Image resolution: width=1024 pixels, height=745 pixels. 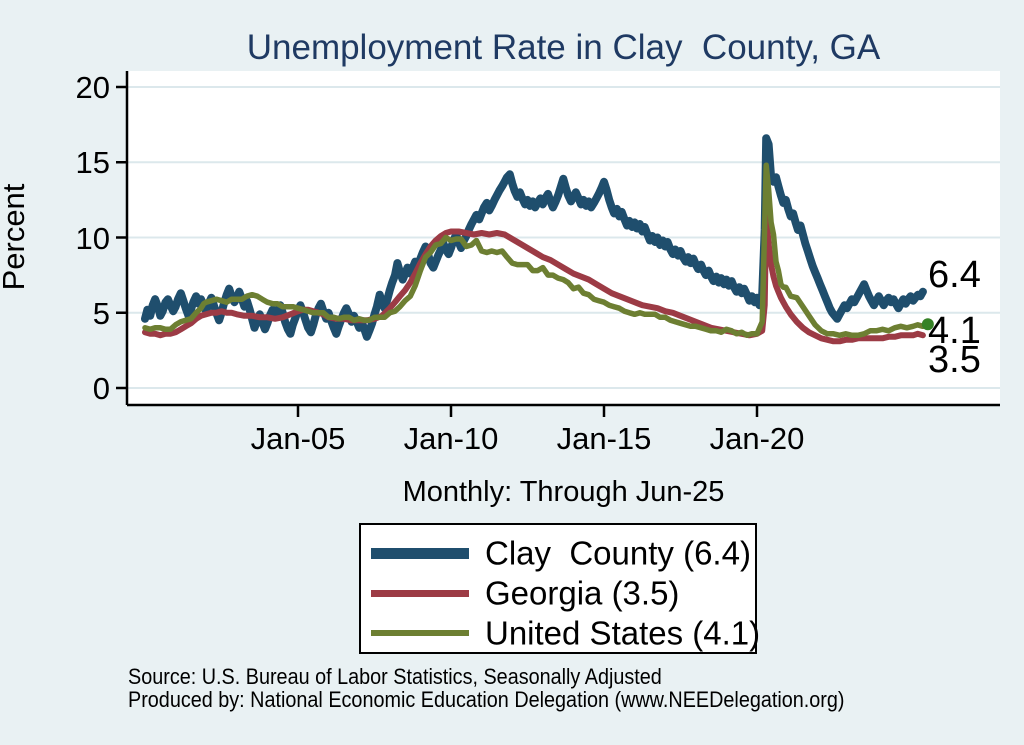 I want to click on legend-row: Clay County (6.4), so click(x=558, y=553).